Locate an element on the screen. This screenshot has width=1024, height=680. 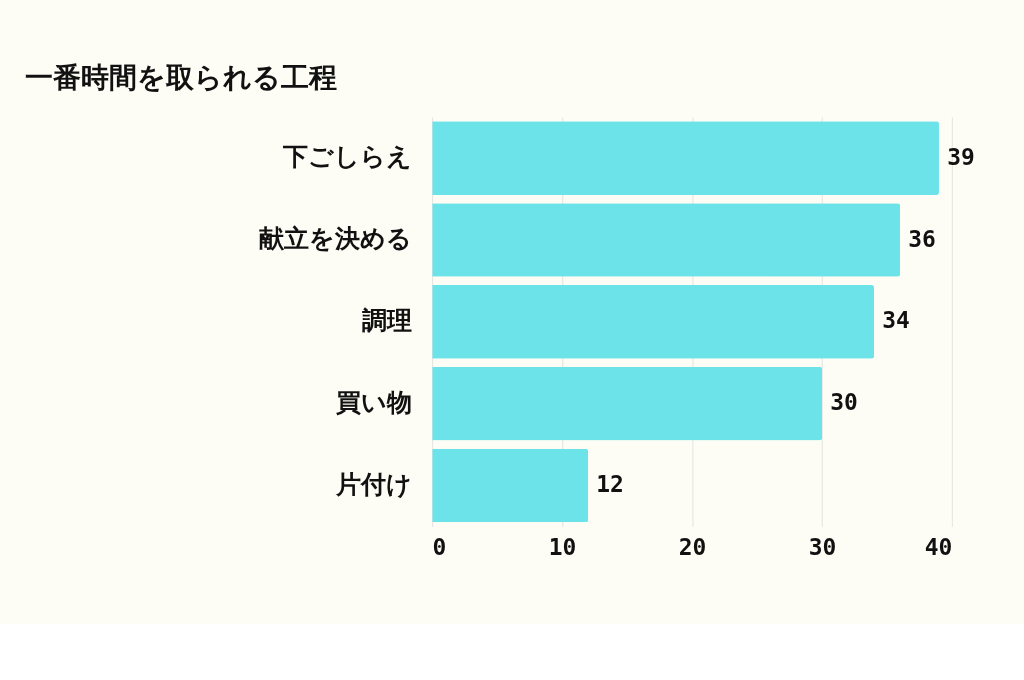
data-label: 34 is located at coordinates (896, 320).